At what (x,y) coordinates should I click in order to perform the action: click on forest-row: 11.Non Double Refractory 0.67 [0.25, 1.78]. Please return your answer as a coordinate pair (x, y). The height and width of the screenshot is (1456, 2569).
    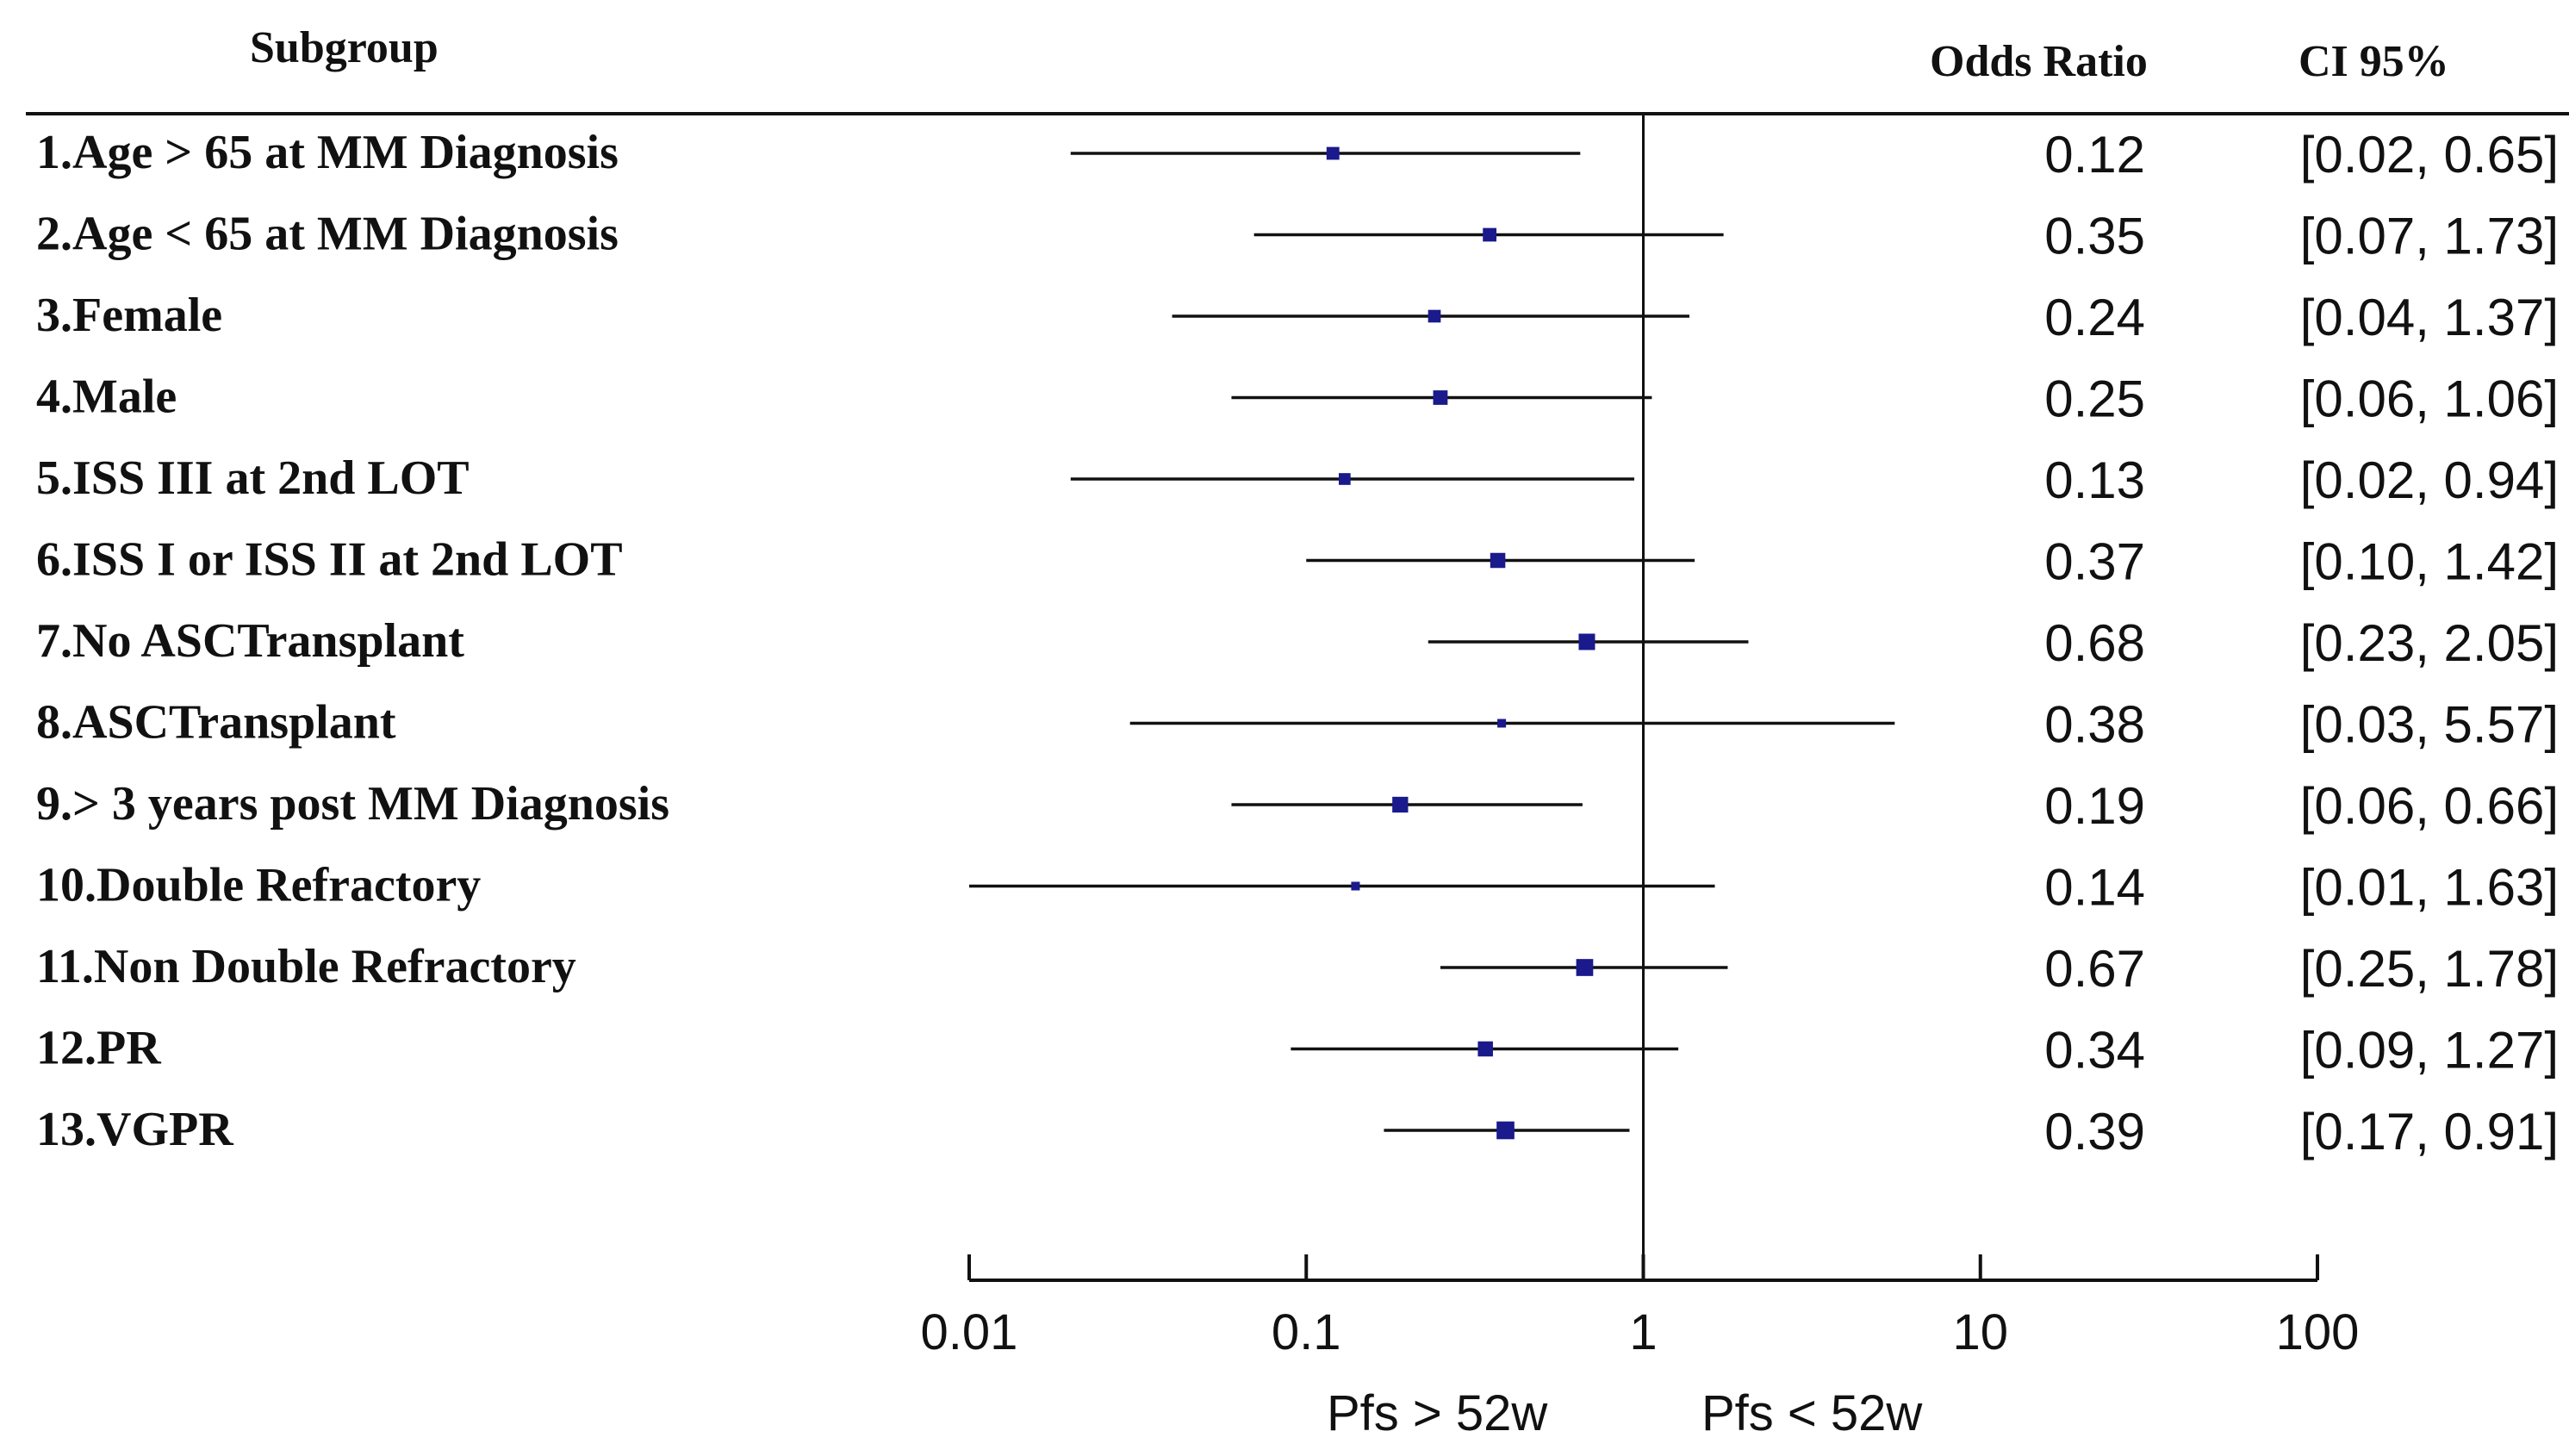
    Looking at the image, I should click on (1297, 969).